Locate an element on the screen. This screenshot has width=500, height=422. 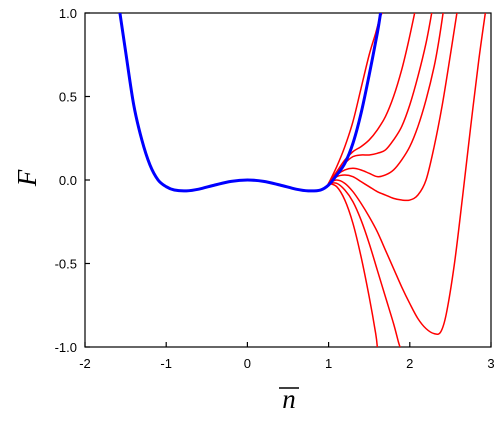
y-tick-label: 0.0 is located at coordinates (68, 180).